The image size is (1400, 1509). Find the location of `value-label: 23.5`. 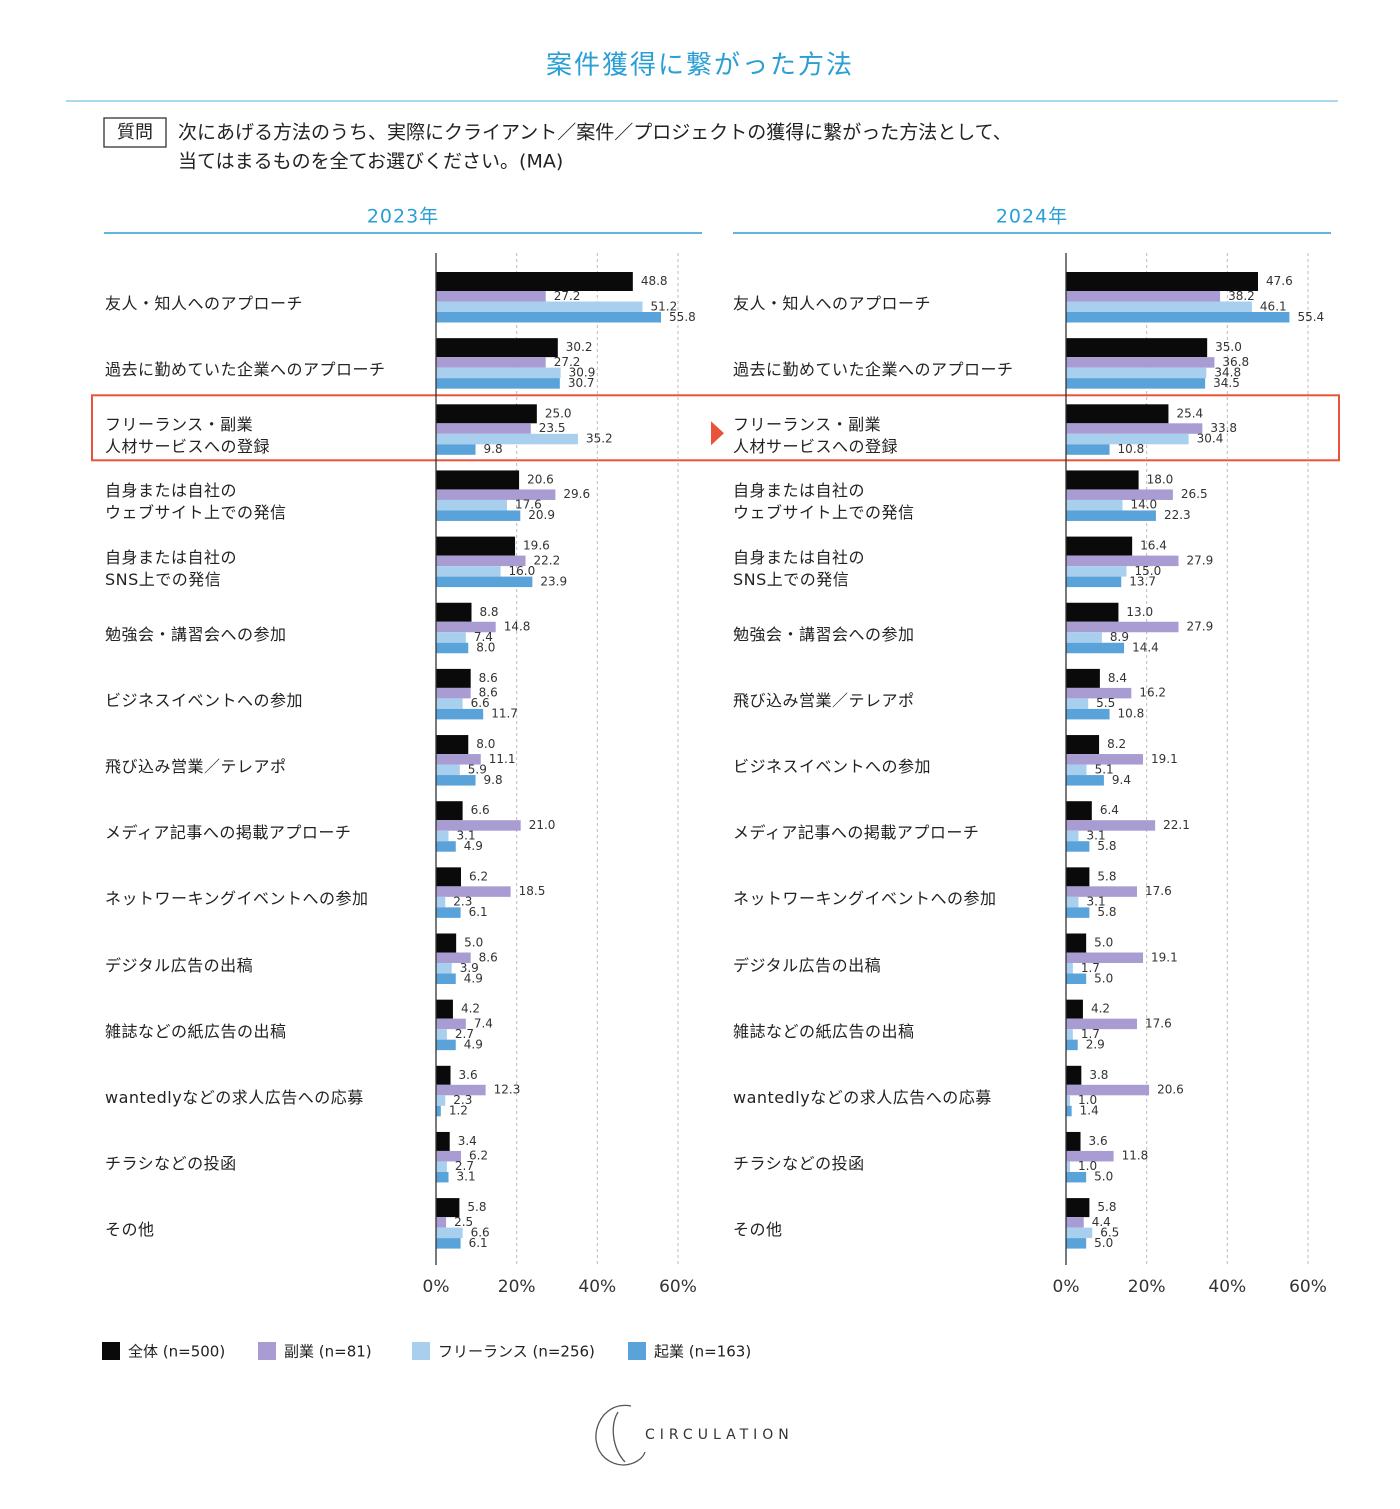

value-label: 23.5 is located at coordinates (552, 428).